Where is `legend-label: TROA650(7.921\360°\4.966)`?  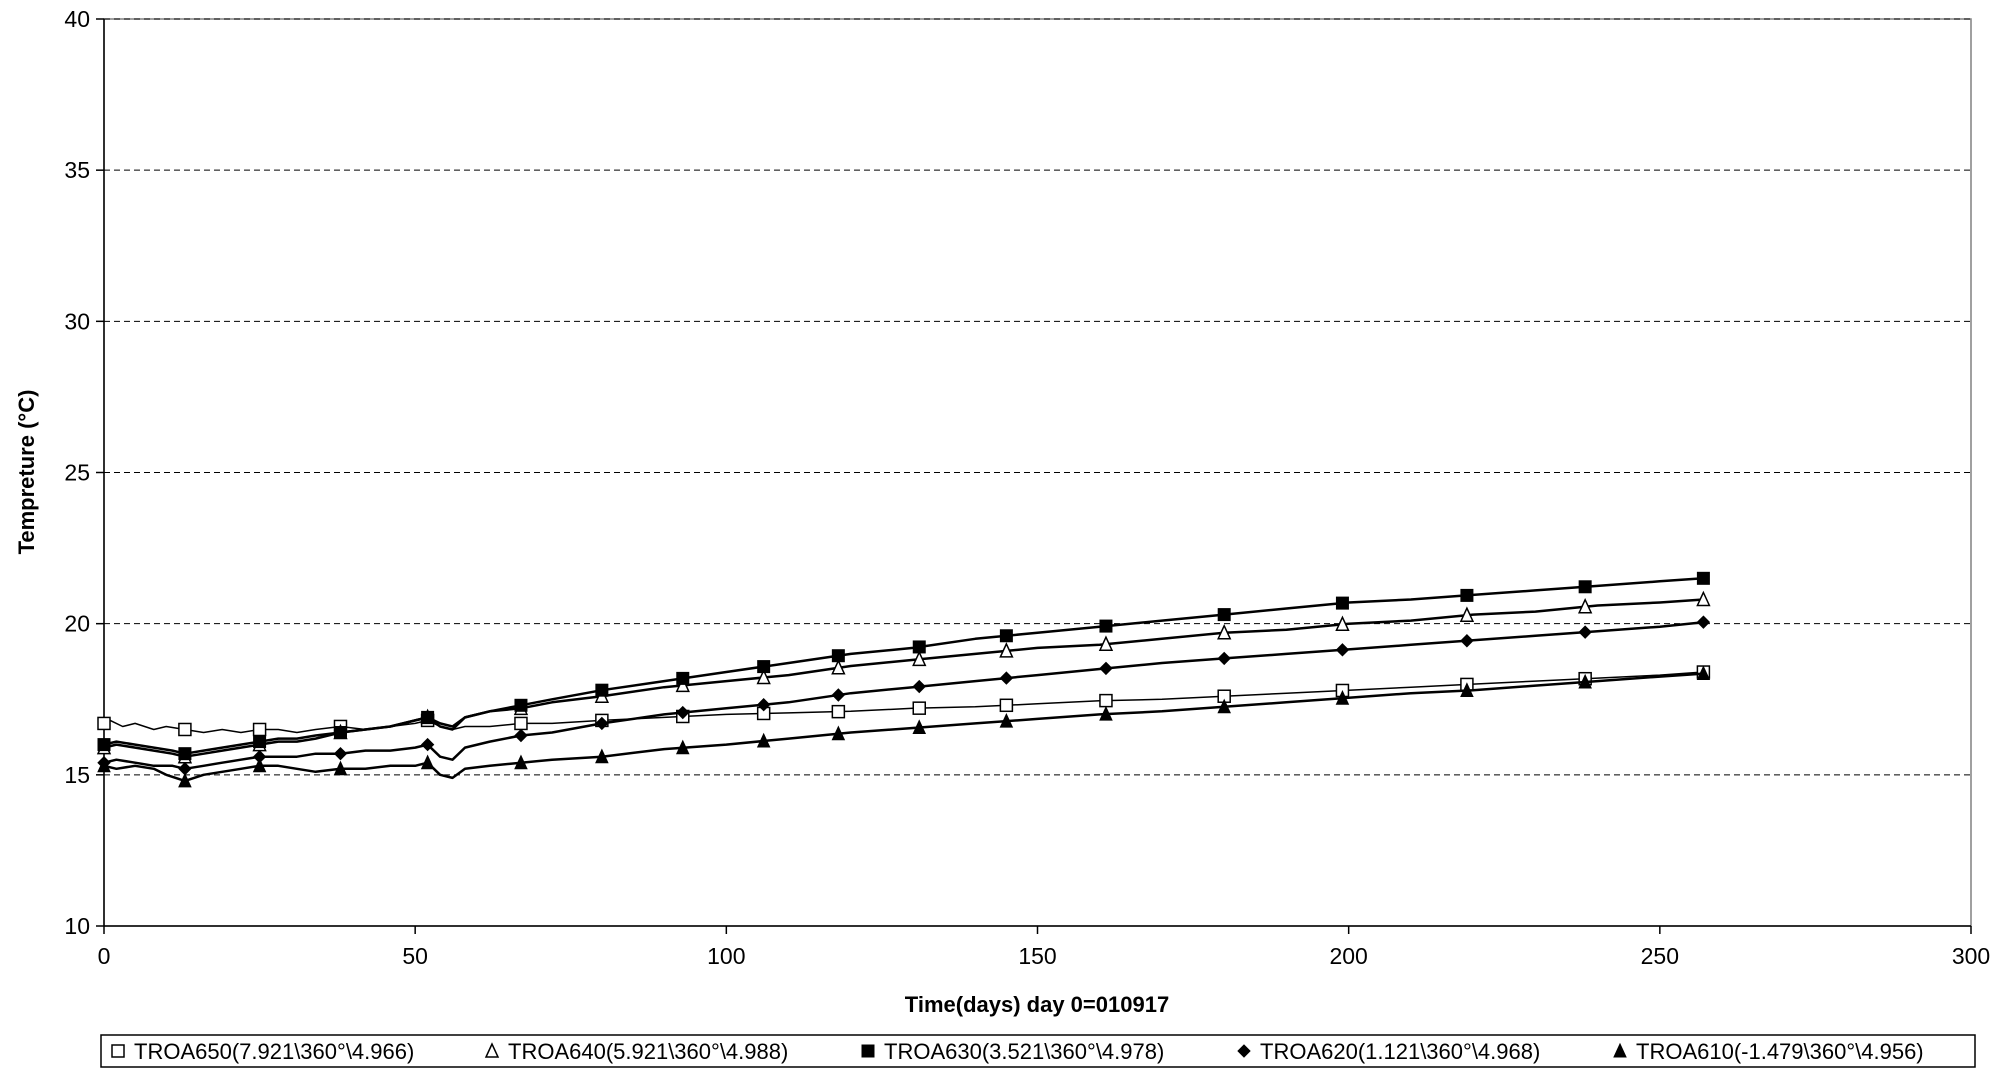
legend-label: TROA650(7.921\360°\4.966) is located at coordinates (274, 1051).